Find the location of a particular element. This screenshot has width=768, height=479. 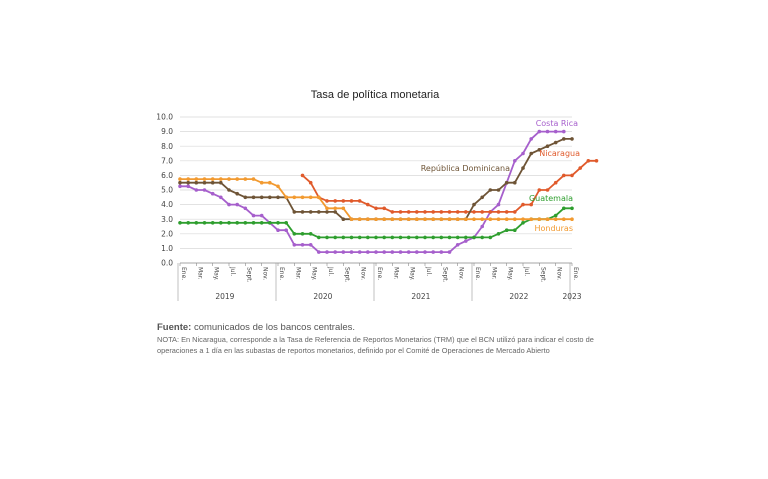

series-line is located at coordinates (376, 199).